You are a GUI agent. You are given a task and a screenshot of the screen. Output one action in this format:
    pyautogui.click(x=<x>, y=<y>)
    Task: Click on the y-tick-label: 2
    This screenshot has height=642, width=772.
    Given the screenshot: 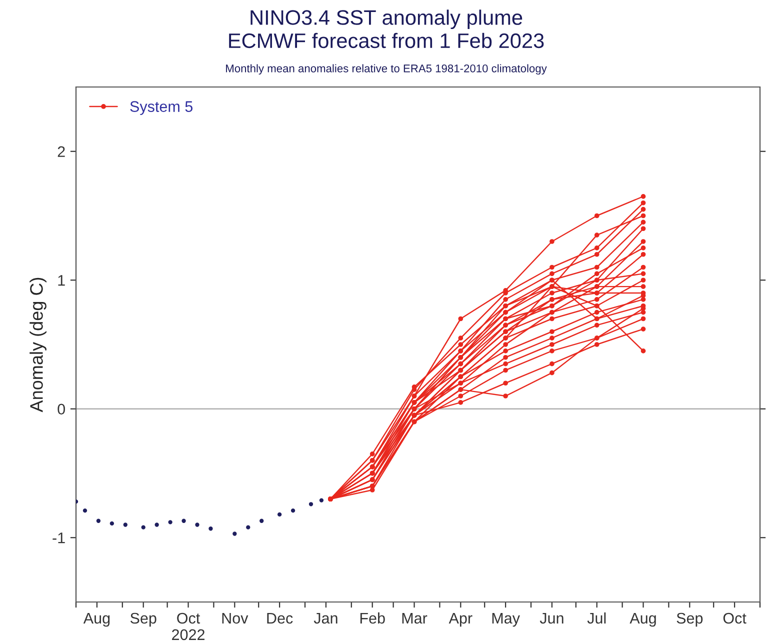 What is the action you would take?
    pyautogui.click(x=61, y=151)
    